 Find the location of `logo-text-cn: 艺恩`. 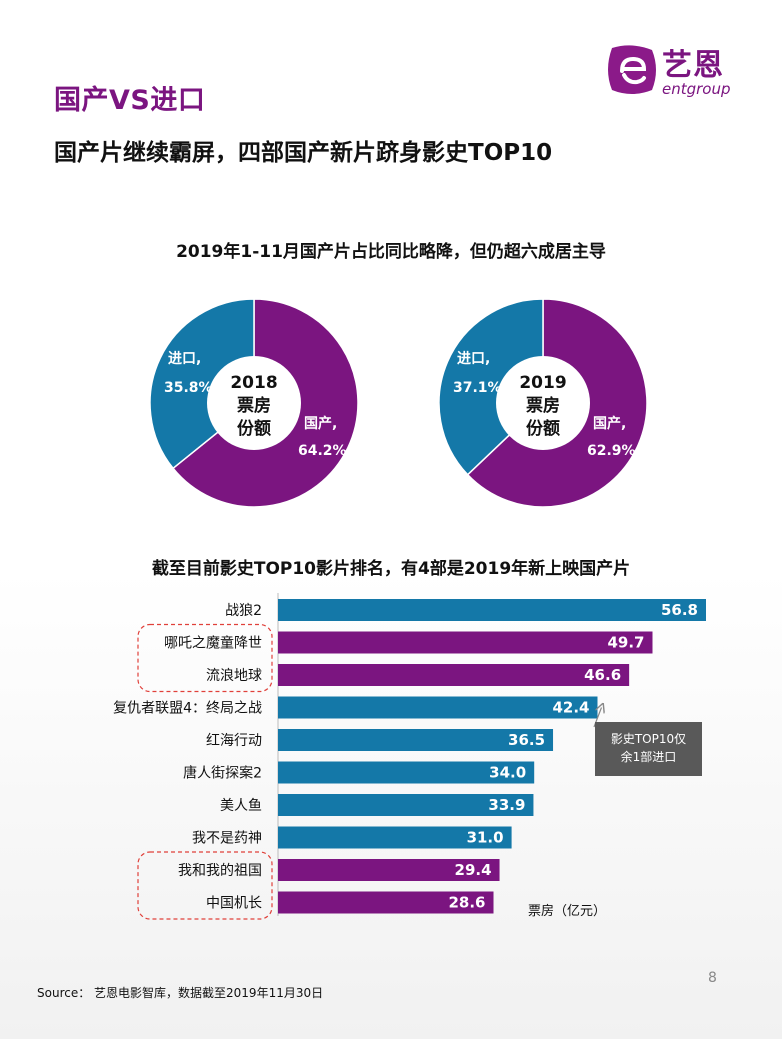

logo-text-cn: 艺恩 is located at coordinates (693, 65).